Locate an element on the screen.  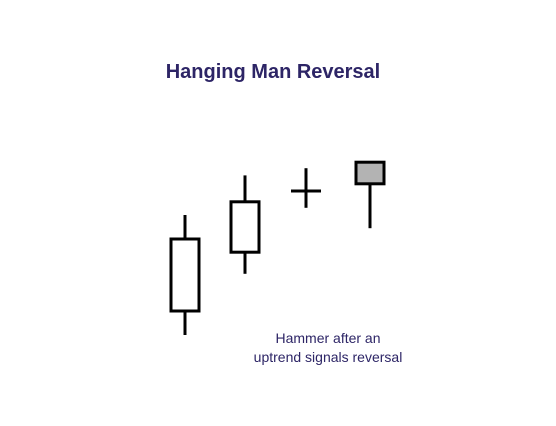
candle-1-body is located at coordinates (185, 275).